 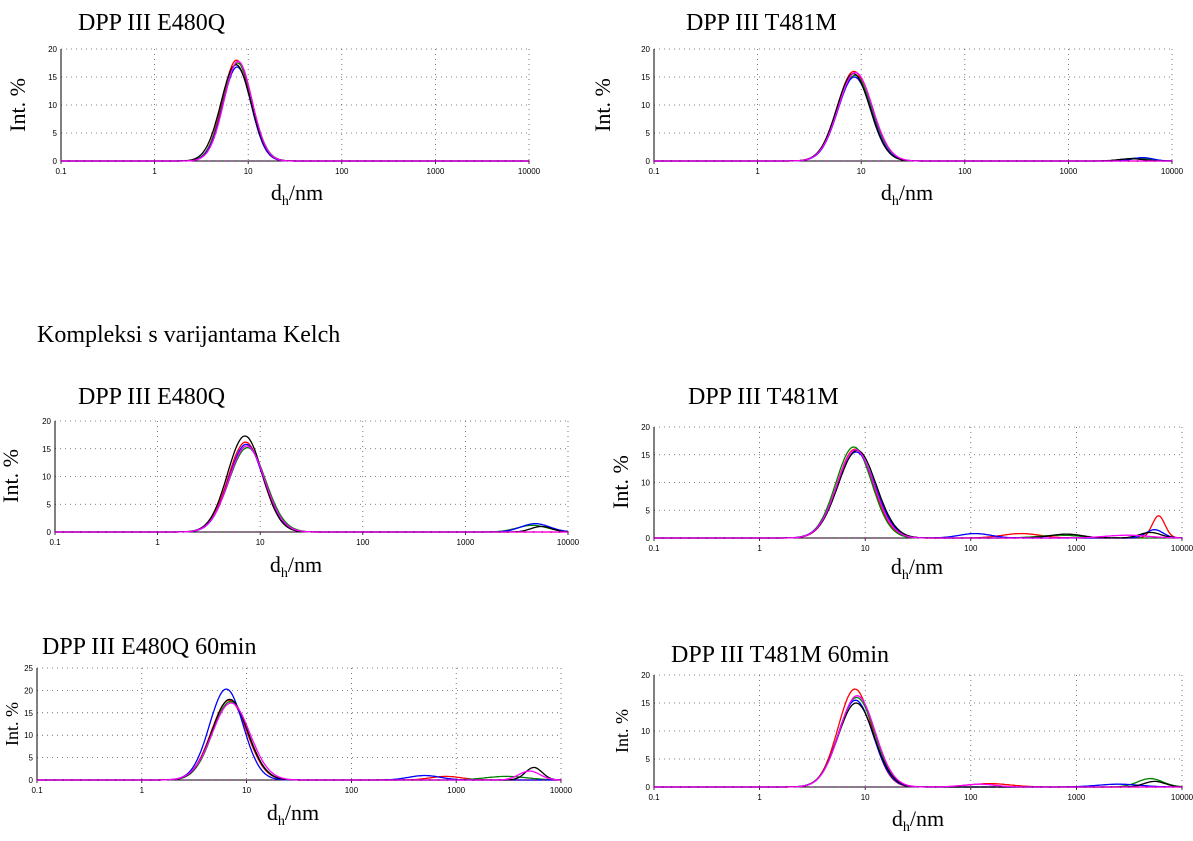 I want to click on chart-title: DPP III E480Q, so click(x=151, y=23).